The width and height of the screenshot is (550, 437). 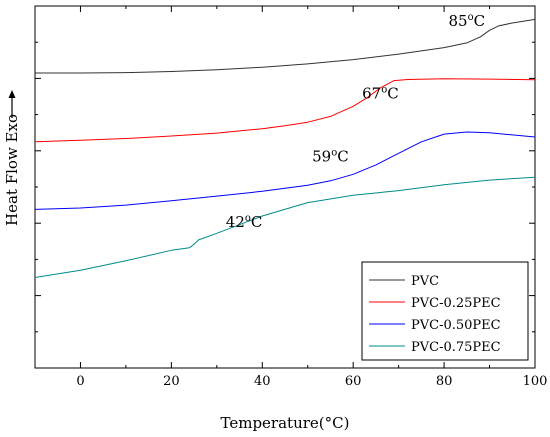 What do you see at coordinates (285, 423) in the screenshot?
I see `x-axis-title: Temperature(°C)` at bounding box center [285, 423].